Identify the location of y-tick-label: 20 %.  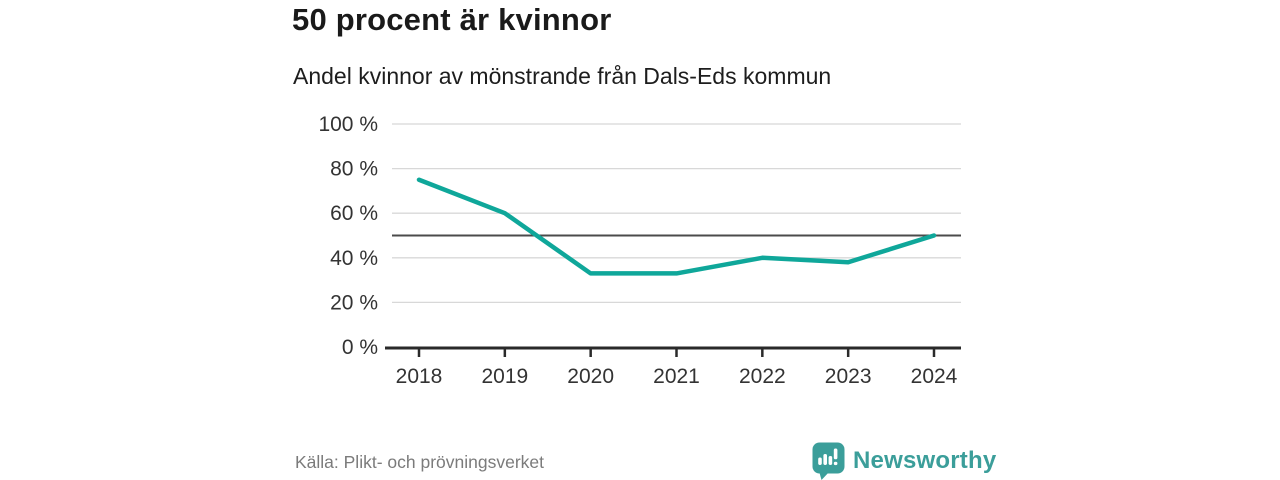
(354, 302).